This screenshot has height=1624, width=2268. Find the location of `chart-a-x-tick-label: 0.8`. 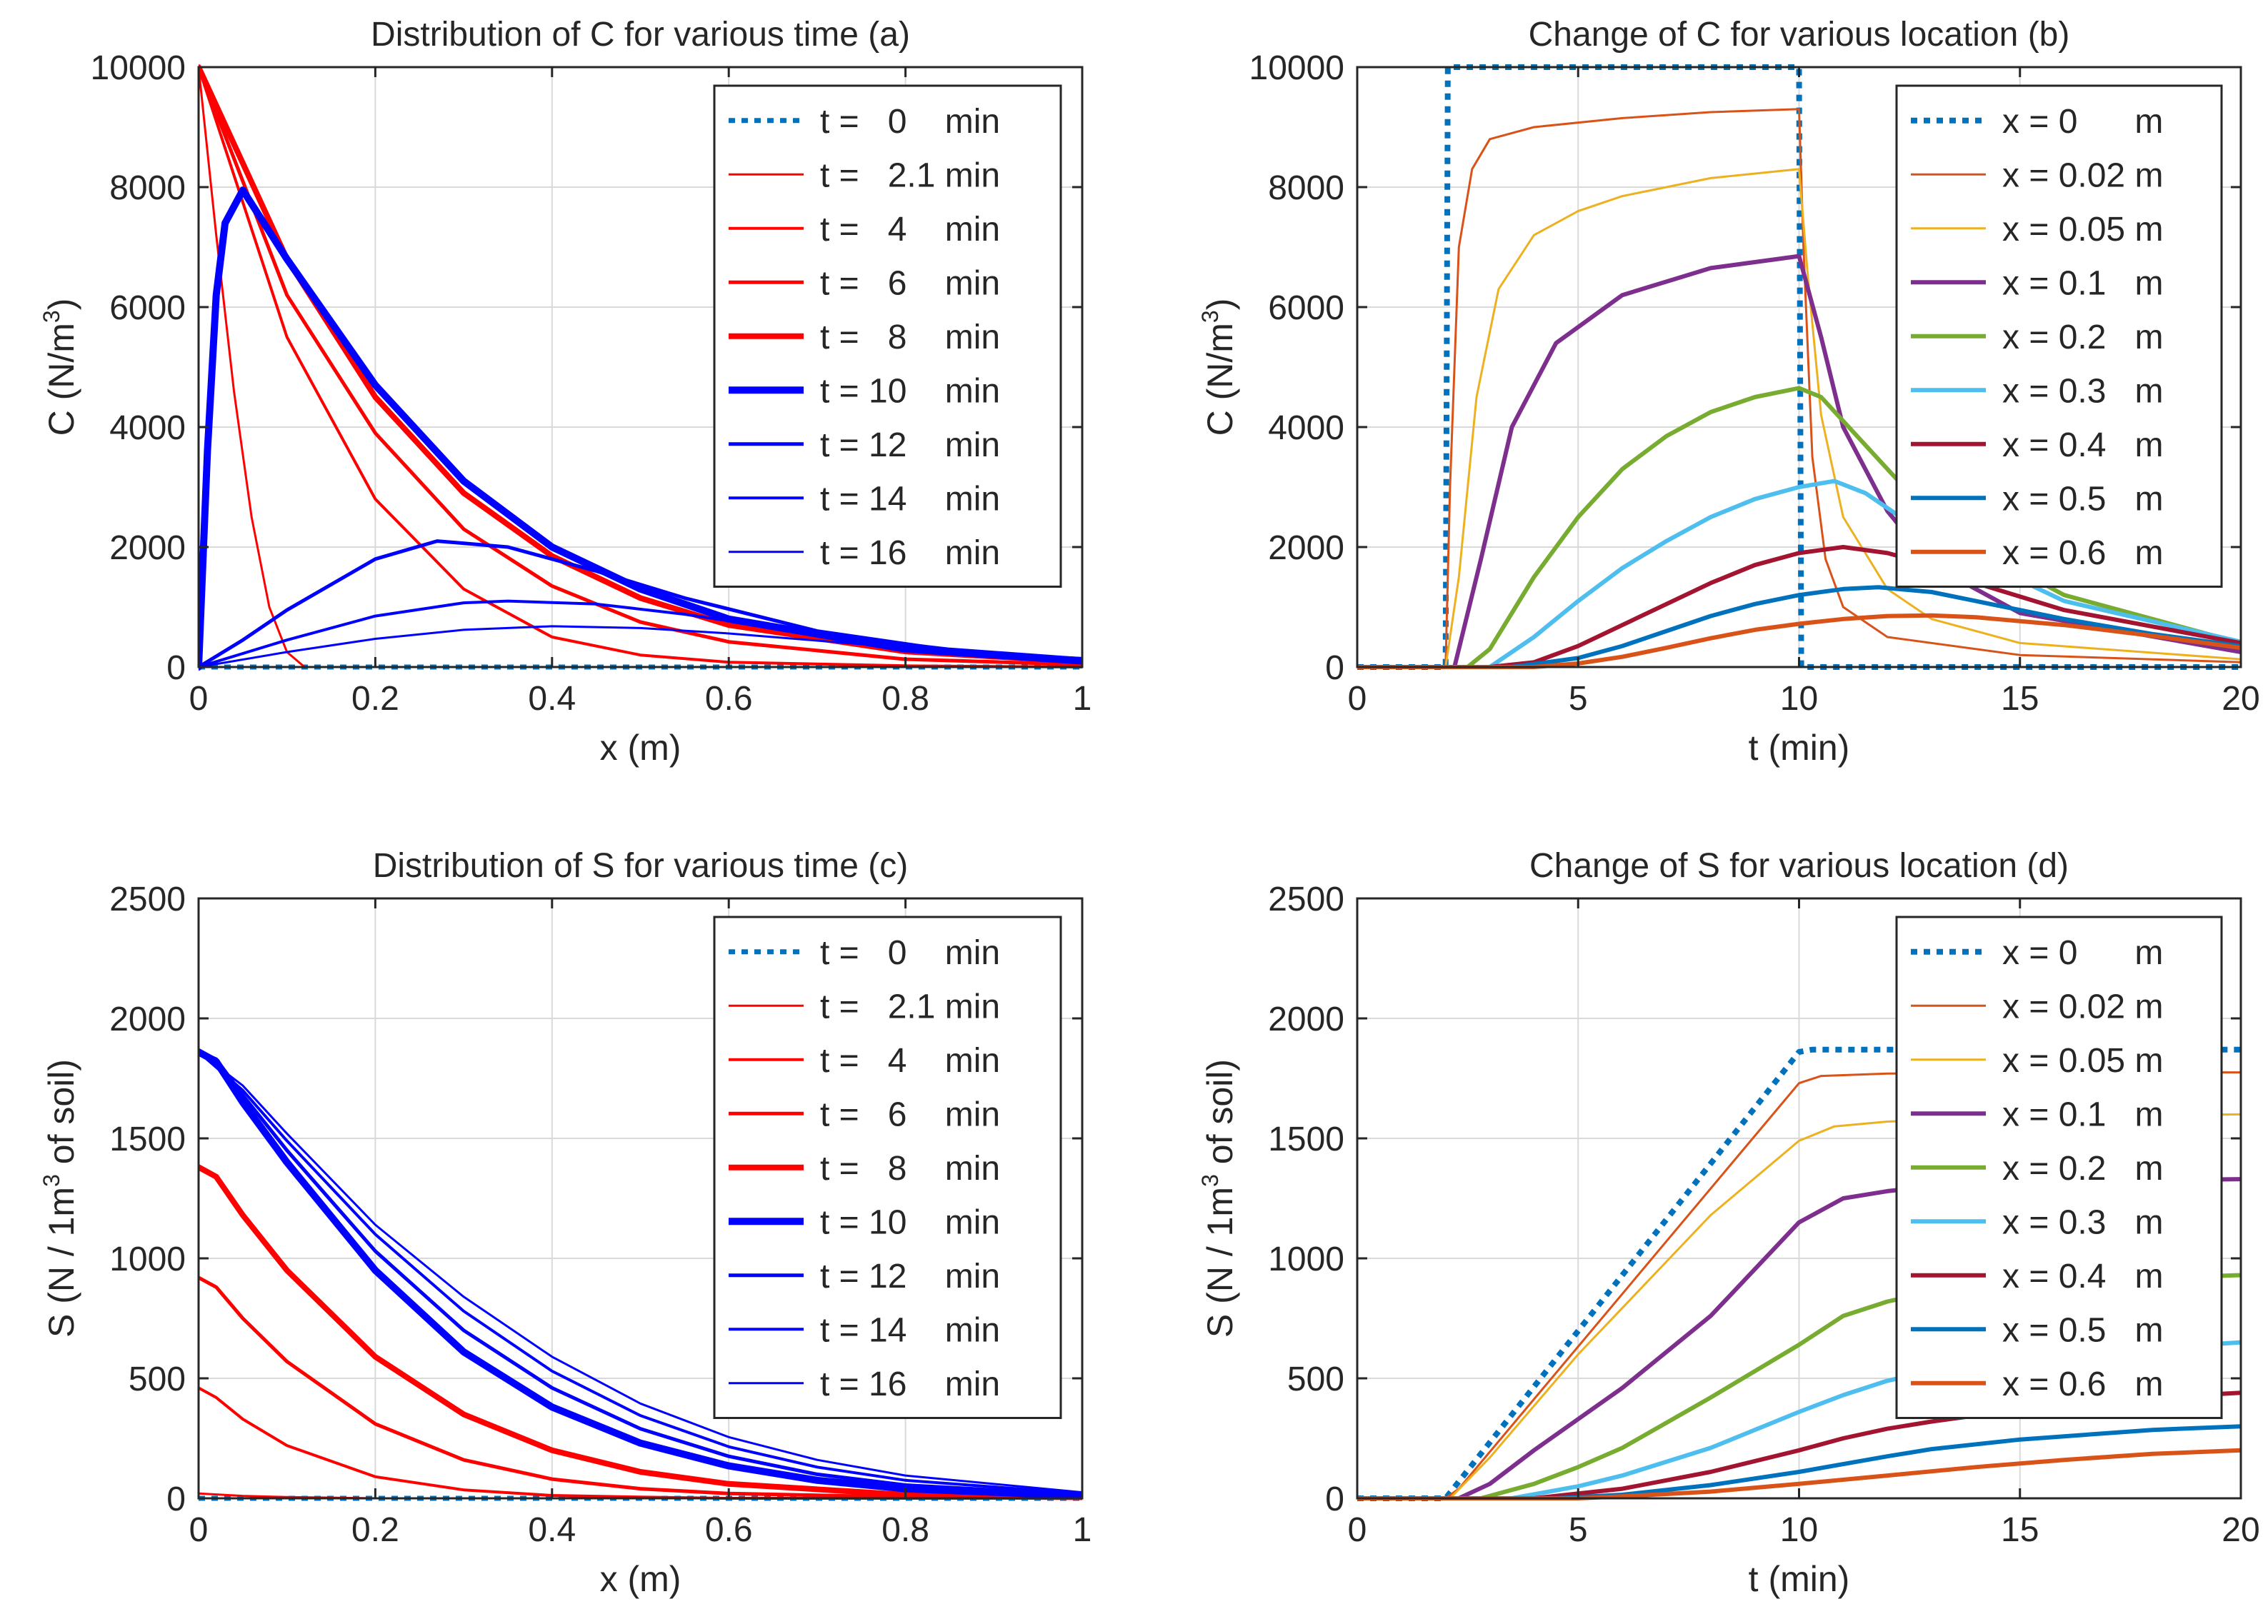

chart-a-x-tick-label: 0.8 is located at coordinates (905, 699).